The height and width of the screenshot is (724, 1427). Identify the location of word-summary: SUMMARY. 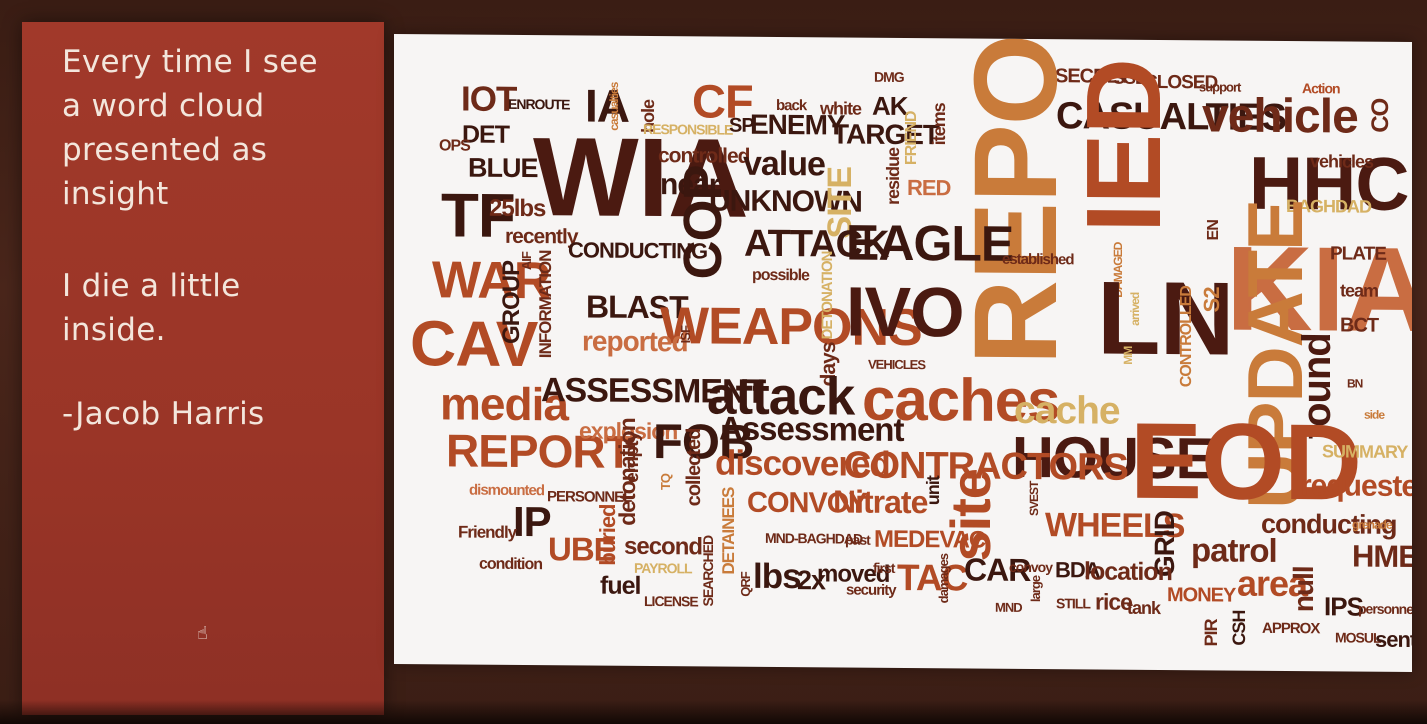
(1365, 451).